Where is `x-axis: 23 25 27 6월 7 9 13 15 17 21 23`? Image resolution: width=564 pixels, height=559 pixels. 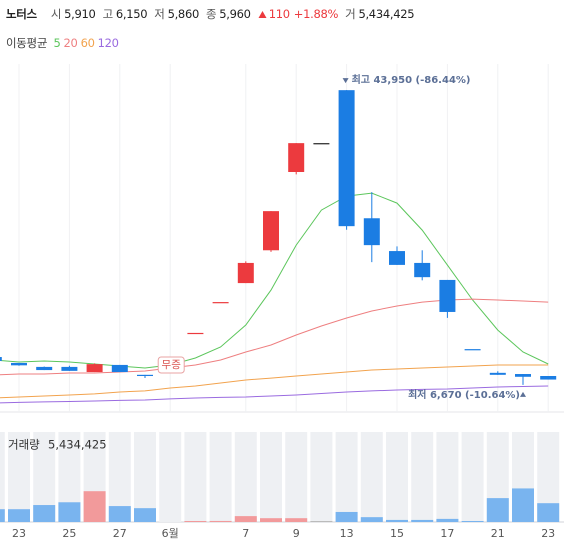 x-axis: 23 25 27 6월 7 9 13 15 17 21 23 is located at coordinates (283, 533).